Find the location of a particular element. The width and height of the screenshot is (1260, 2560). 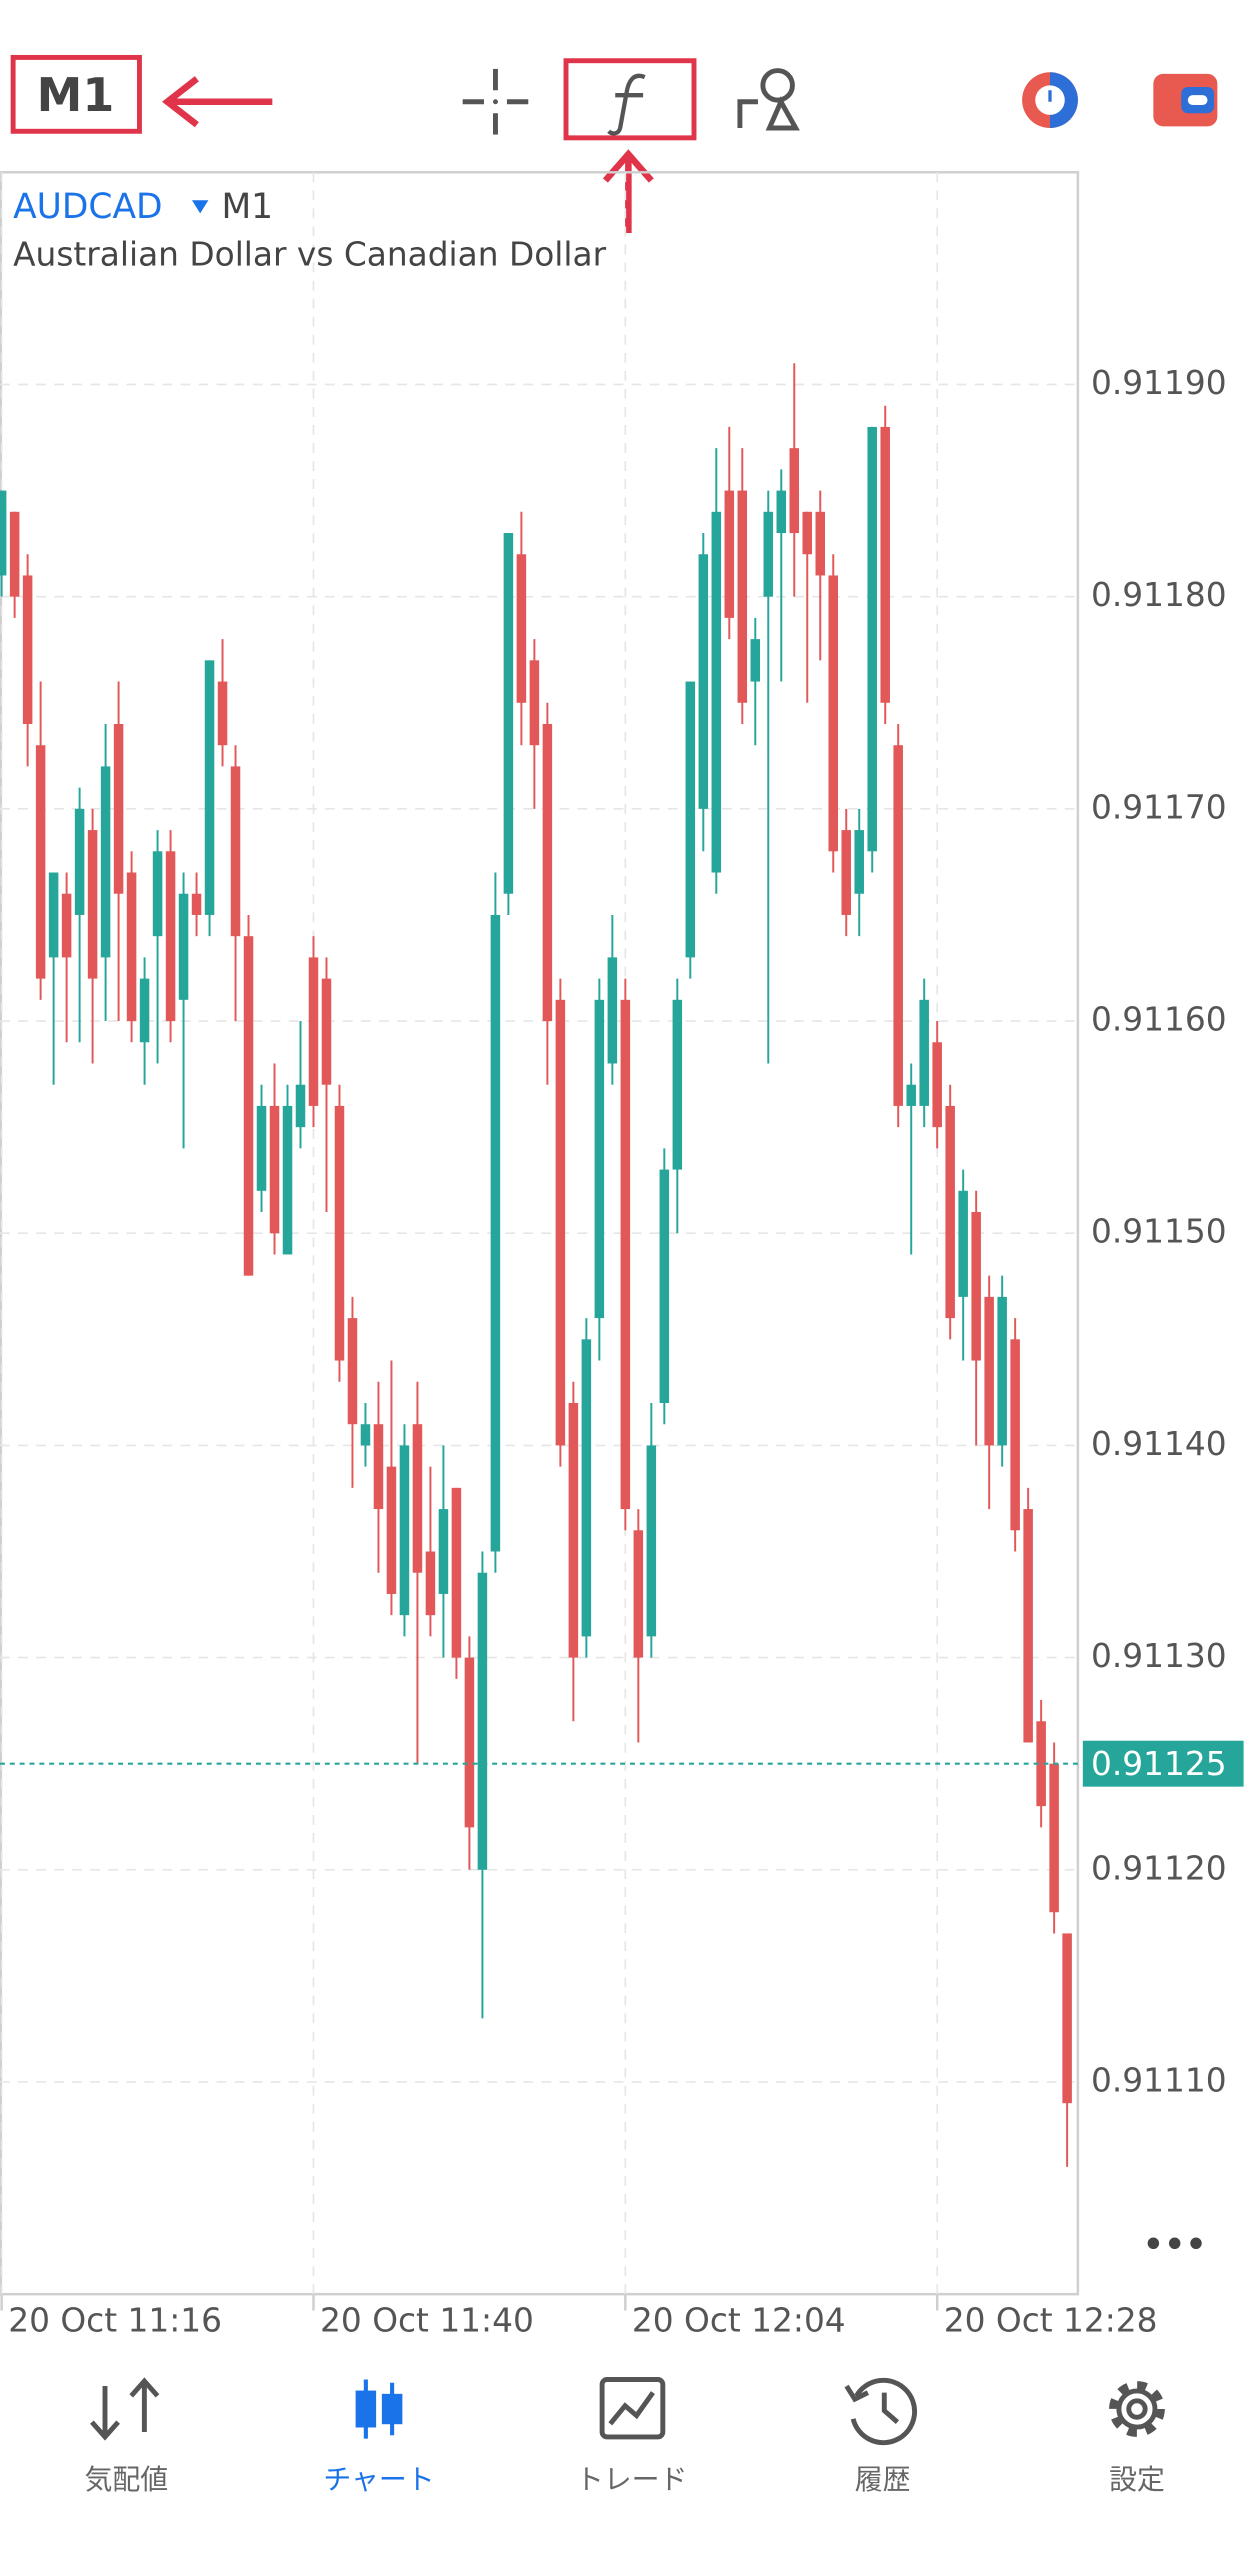

nav-label: トレード is located at coordinates (631, 2479).